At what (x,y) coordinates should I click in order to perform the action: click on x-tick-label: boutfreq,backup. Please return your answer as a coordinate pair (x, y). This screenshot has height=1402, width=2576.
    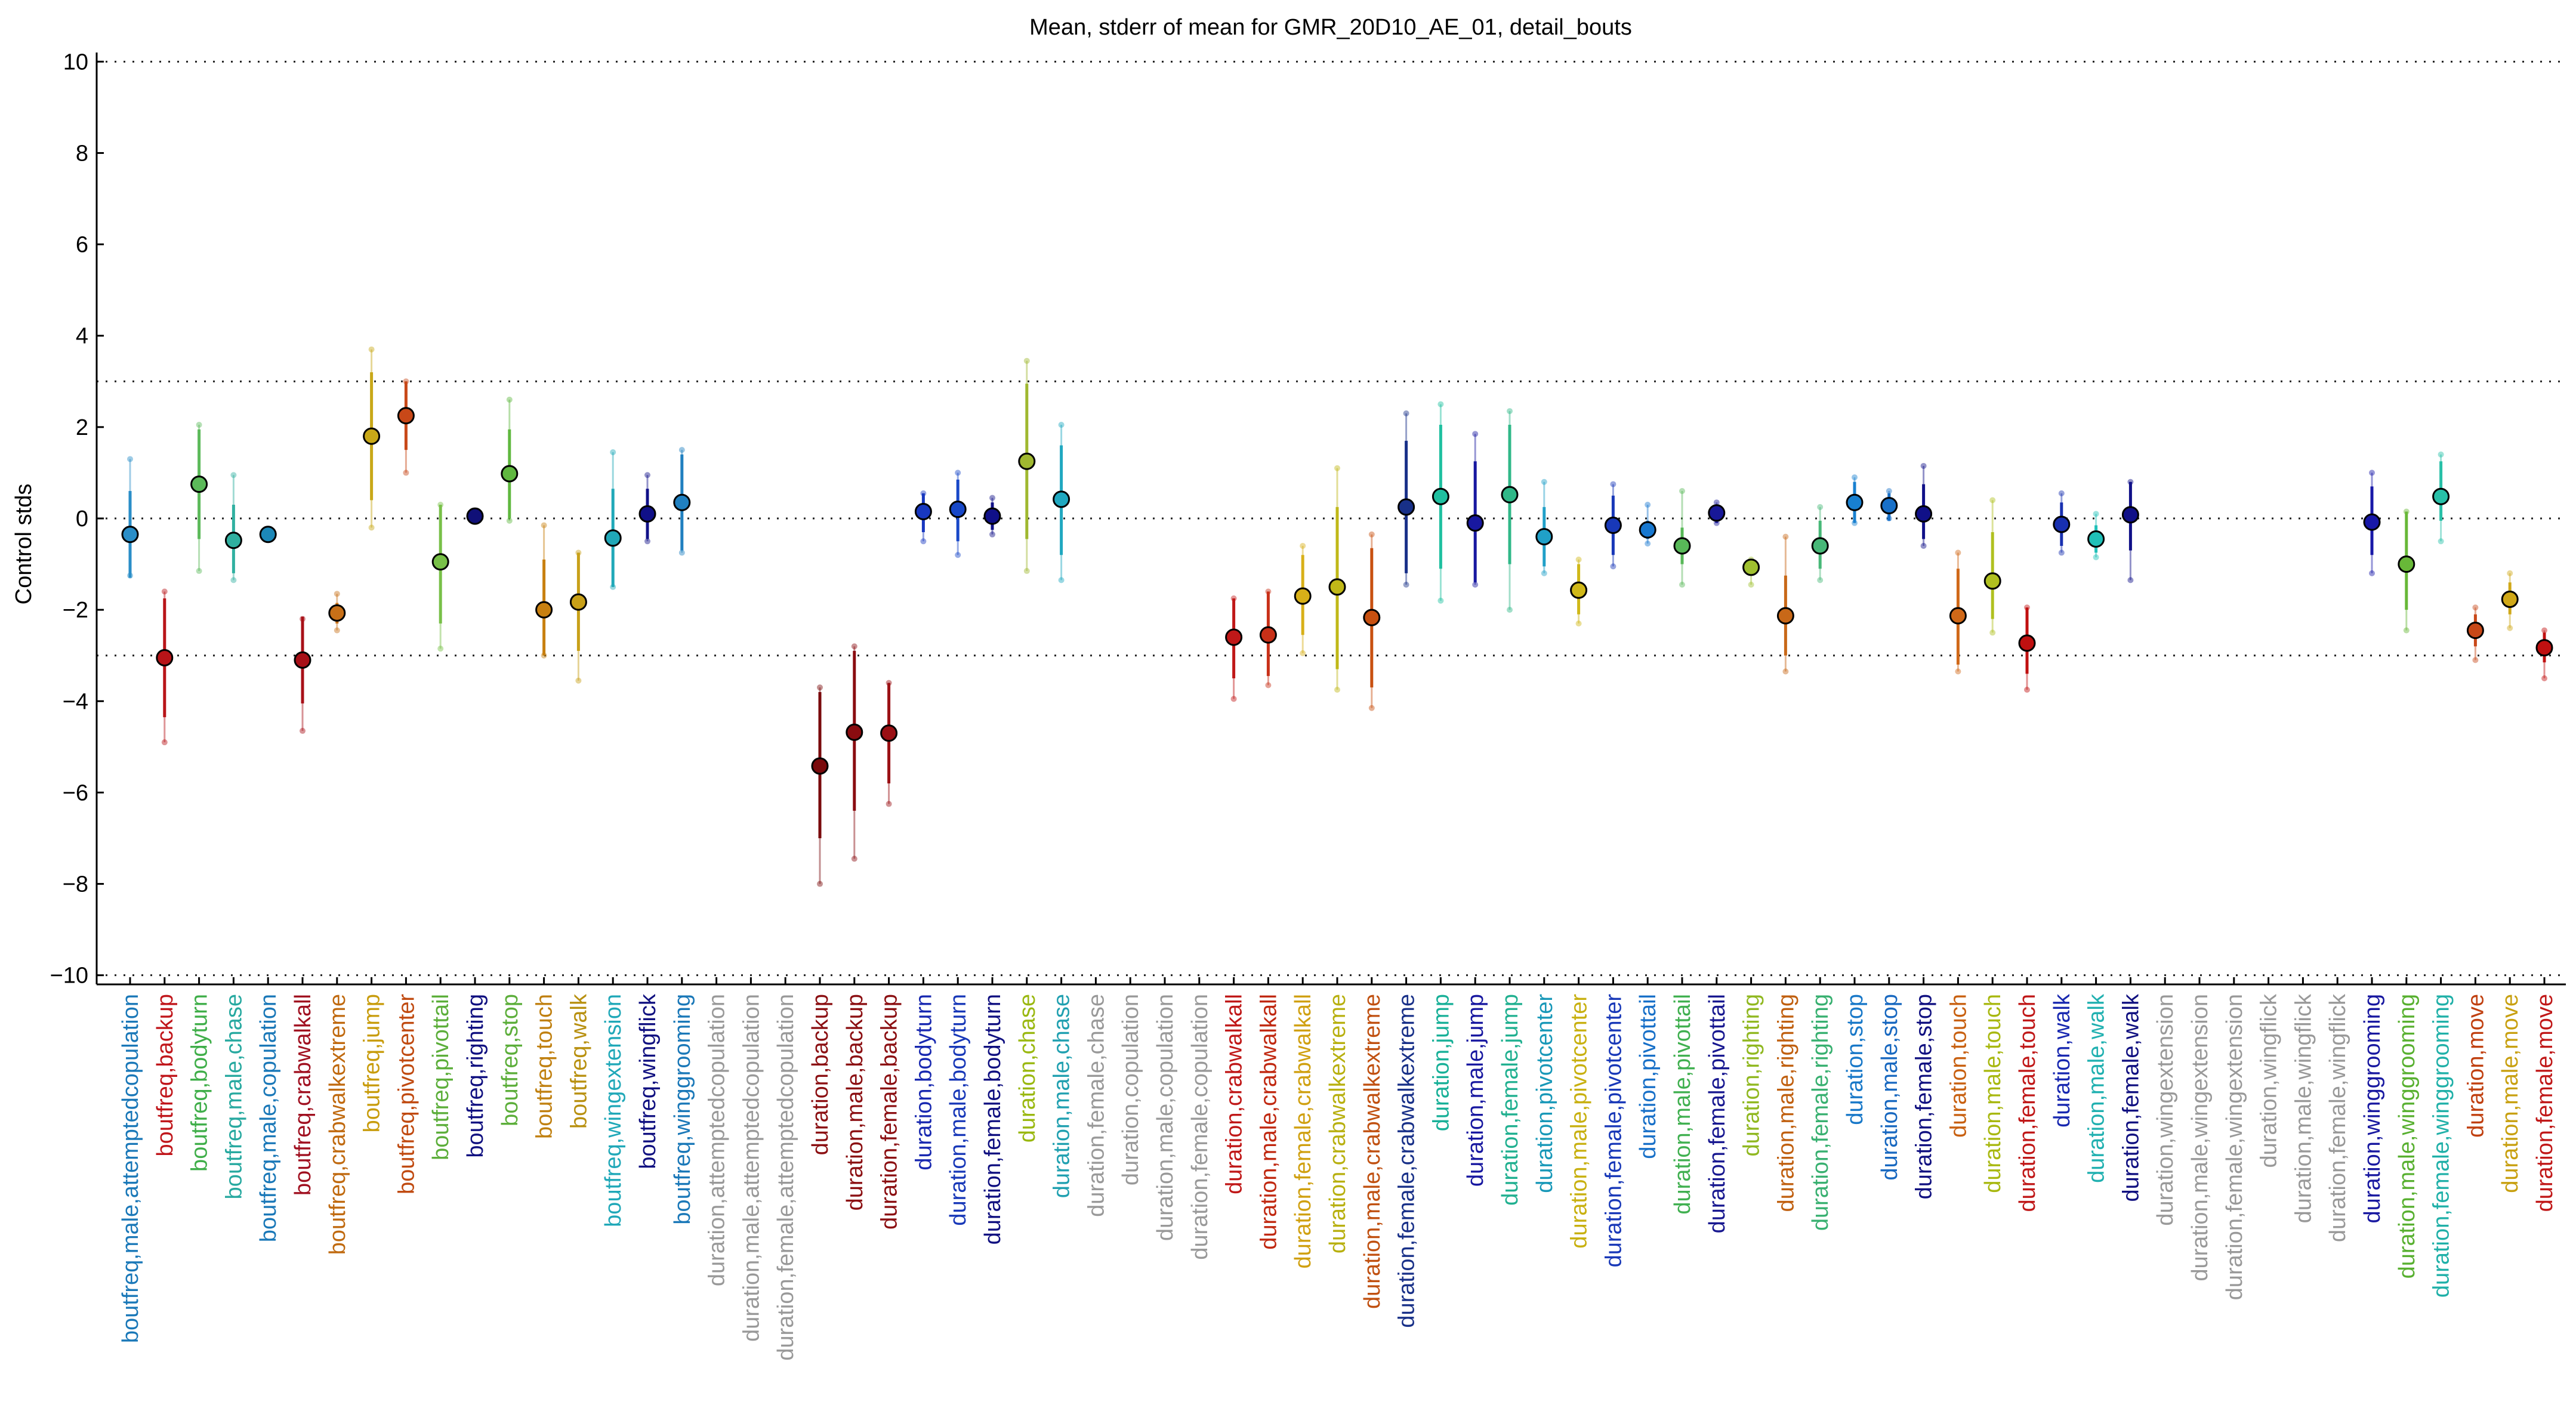
    Looking at the image, I should click on (166, 1075).